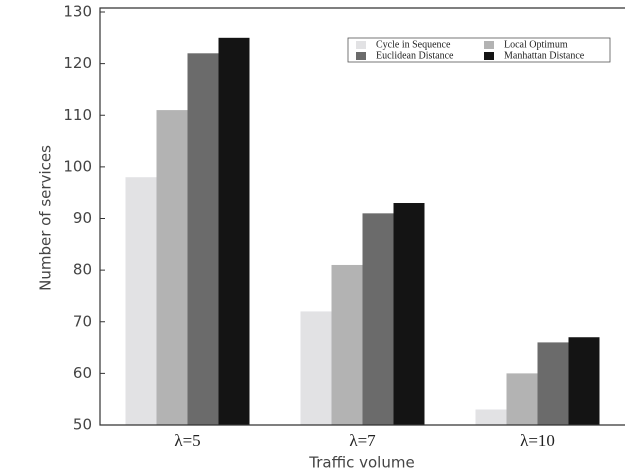  Describe the element at coordinates (537, 440) in the screenshot. I see `x-tick-label: λ=10` at that location.